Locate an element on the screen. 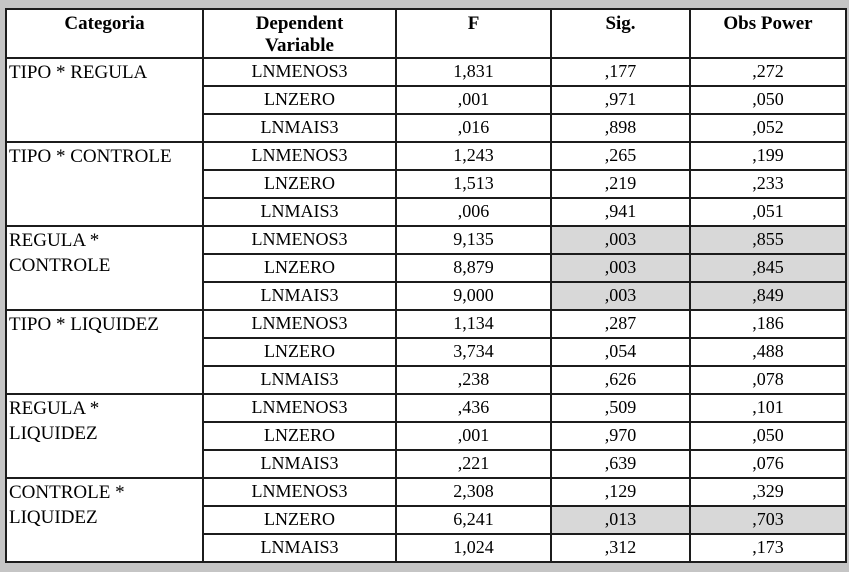 This screenshot has height=572, width=849. sig-value-cell: ,941 is located at coordinates (620, 211).